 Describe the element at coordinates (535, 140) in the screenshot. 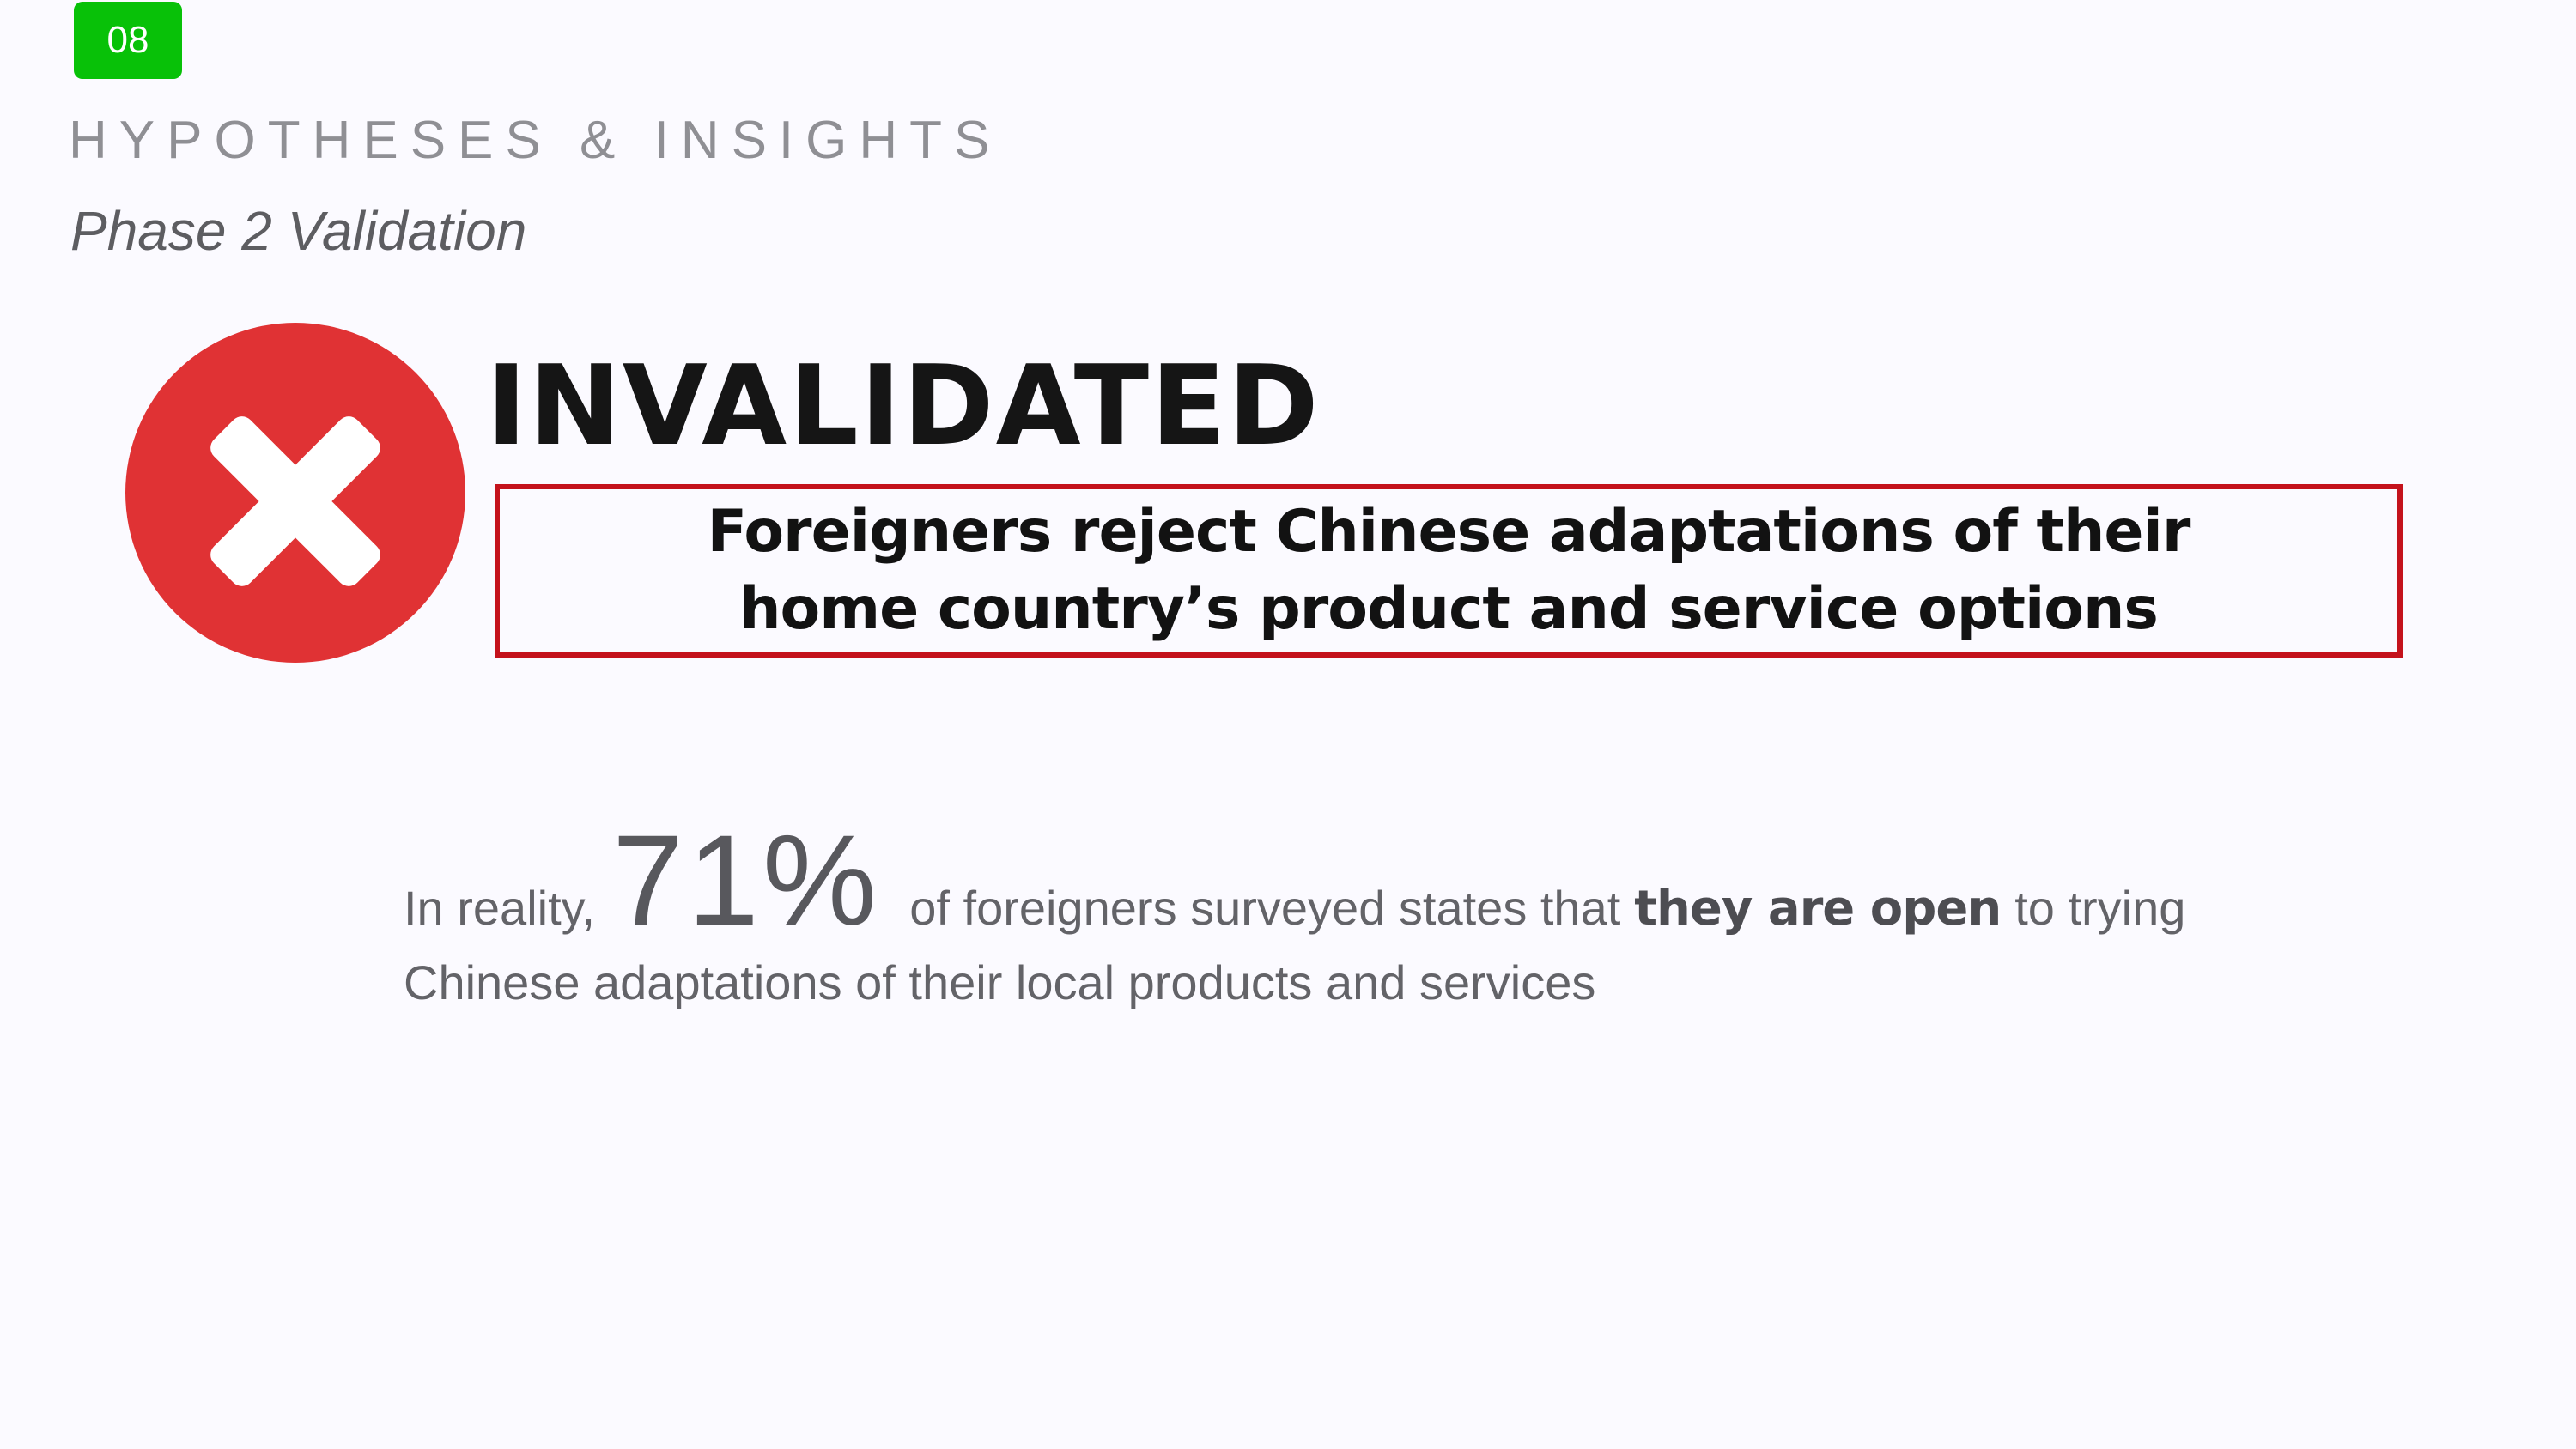

I see `section-title: HYPOTHESES & INSIGHTS` at that location.